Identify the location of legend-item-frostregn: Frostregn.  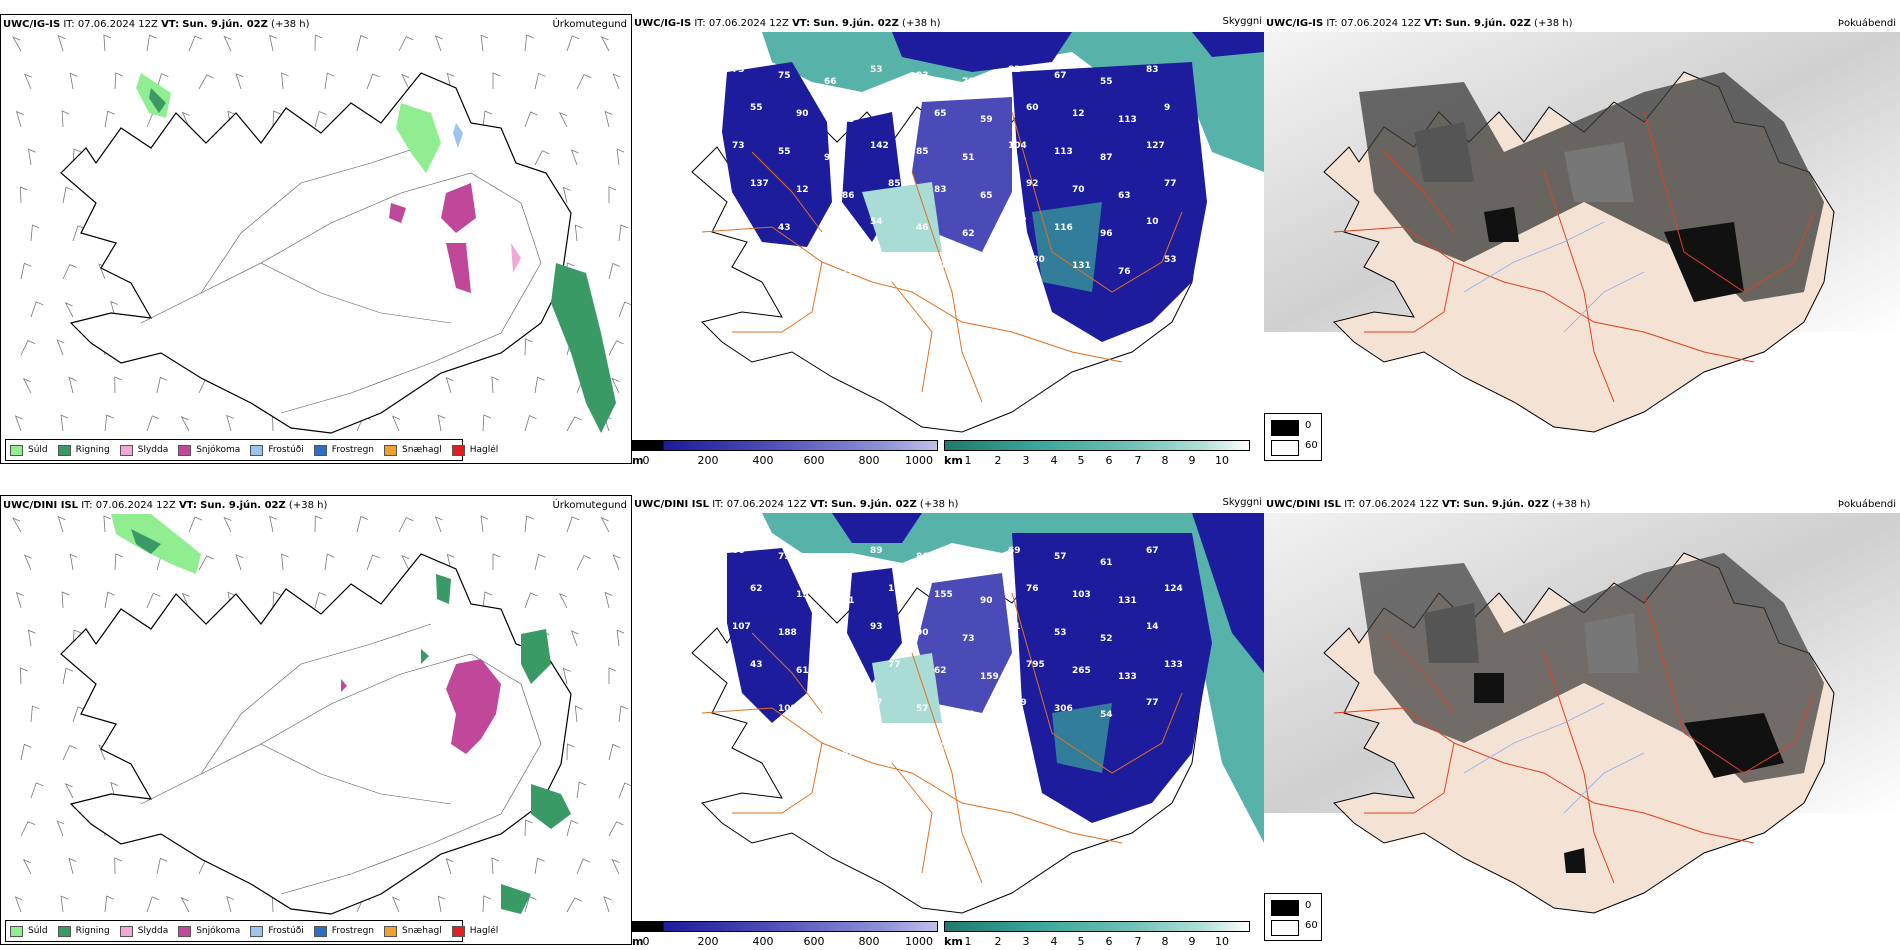
(343, 450).